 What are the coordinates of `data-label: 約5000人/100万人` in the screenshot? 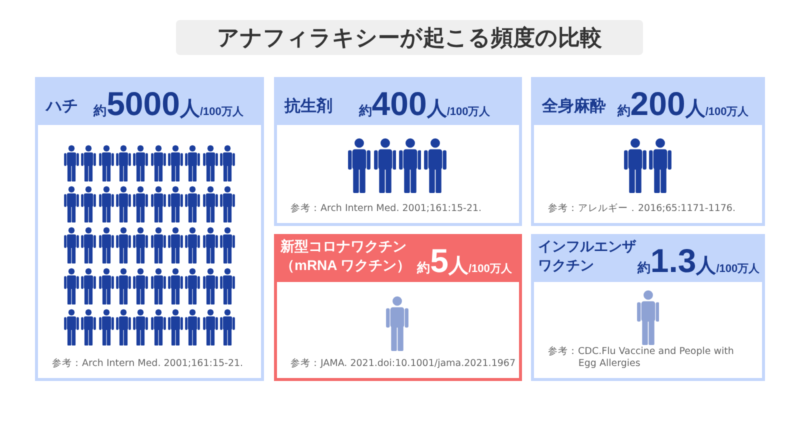 It's located at (169, 103).